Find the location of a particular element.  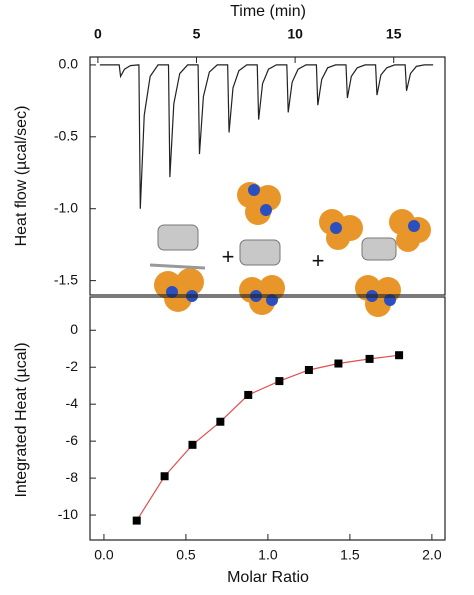

molecule-scheme: + + is located at coordinates (290, 249).